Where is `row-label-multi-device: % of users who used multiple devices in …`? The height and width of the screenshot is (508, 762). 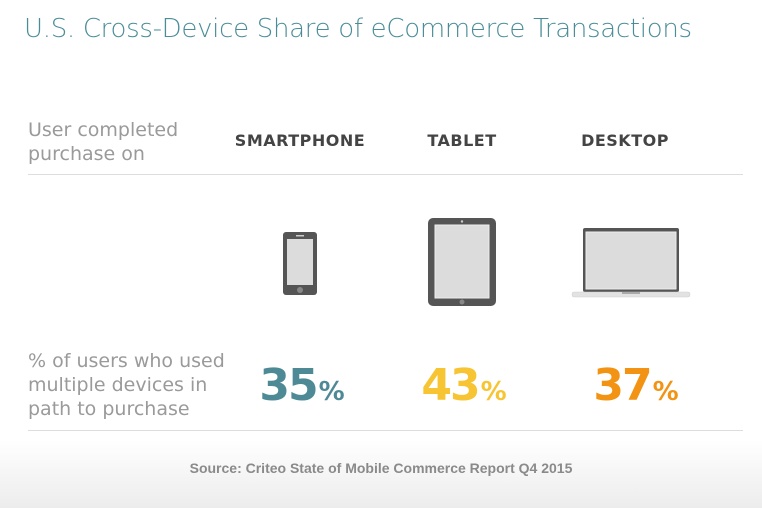
row-label-multi-device: % of users who used multiple devices in … is located at coordinates (126, 385).